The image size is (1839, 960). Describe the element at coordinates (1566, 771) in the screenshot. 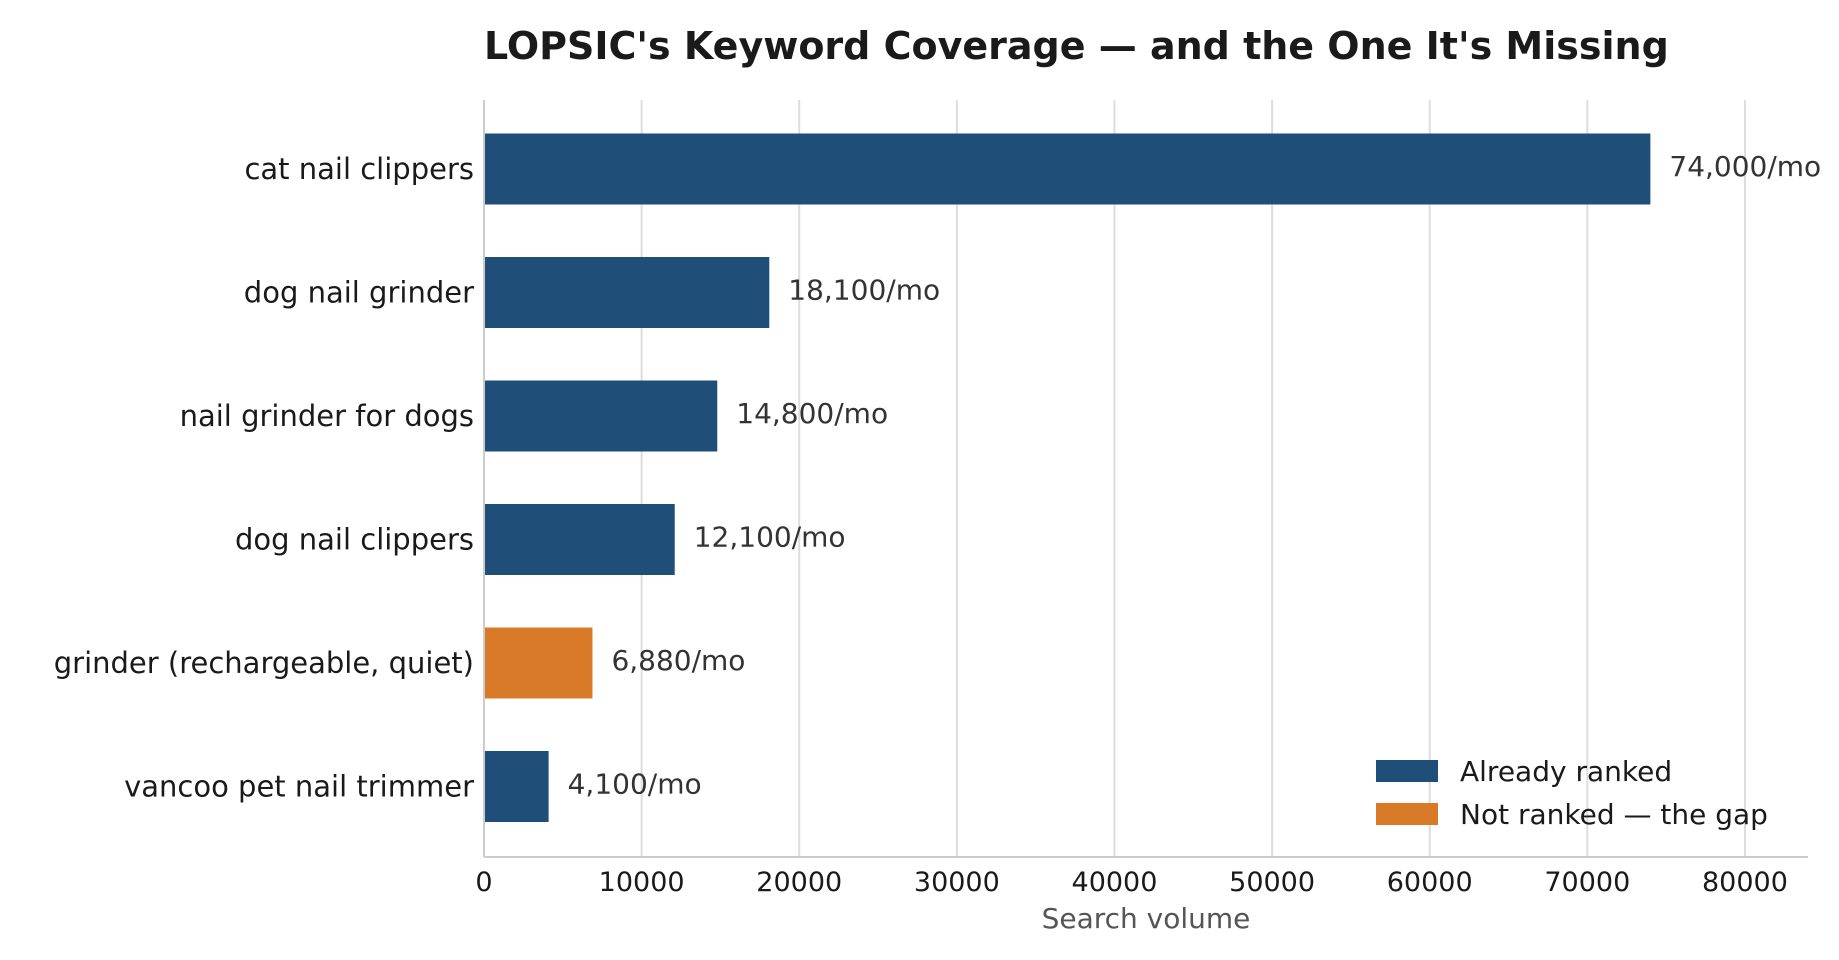

I see `legend-label: Already ranked` at that location.